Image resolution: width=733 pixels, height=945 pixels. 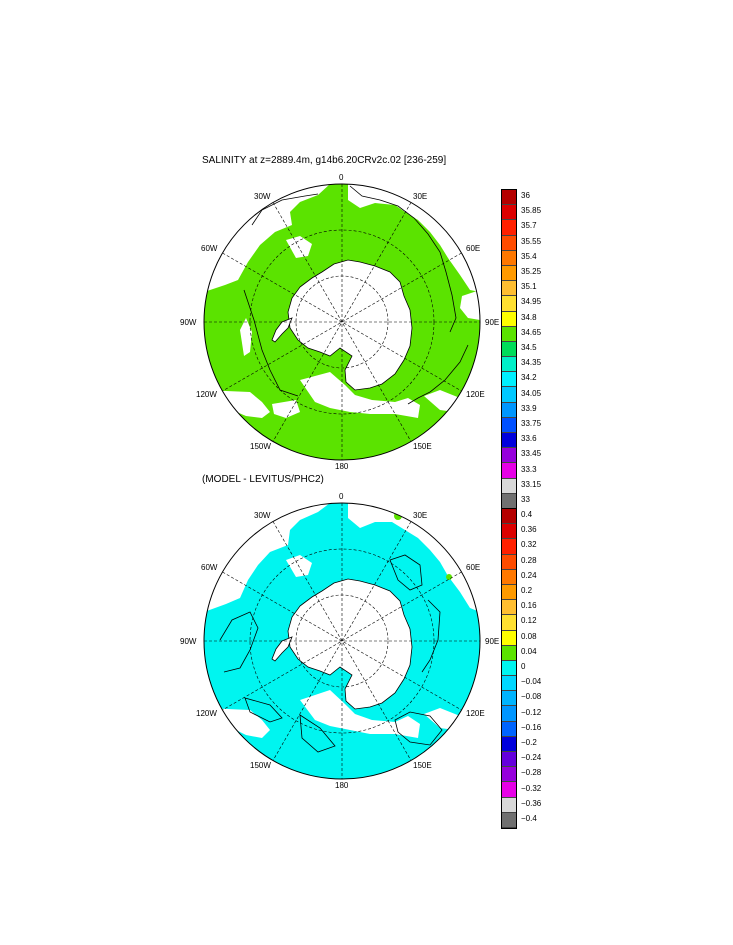 What do you see at coordinates (529, 560) in the screenshot?
I see `colorbar-tick-label: 0.28` at bounding box center [529, 560].